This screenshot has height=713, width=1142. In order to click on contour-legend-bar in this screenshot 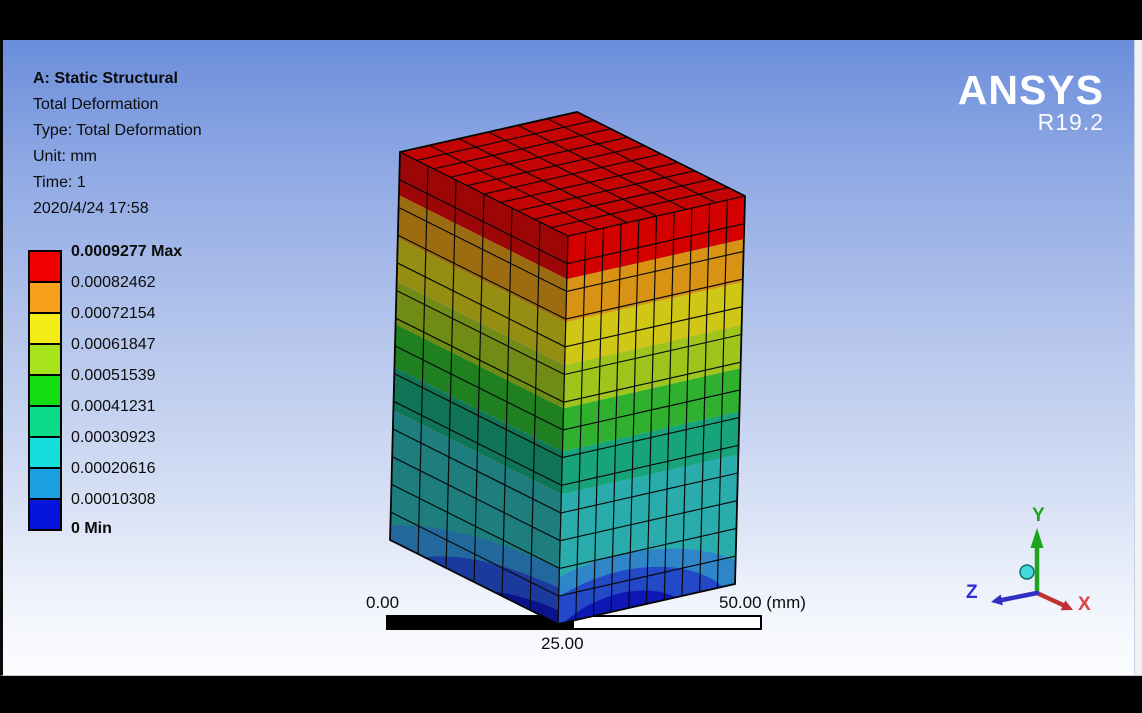, I will do `click(45, 390)`.